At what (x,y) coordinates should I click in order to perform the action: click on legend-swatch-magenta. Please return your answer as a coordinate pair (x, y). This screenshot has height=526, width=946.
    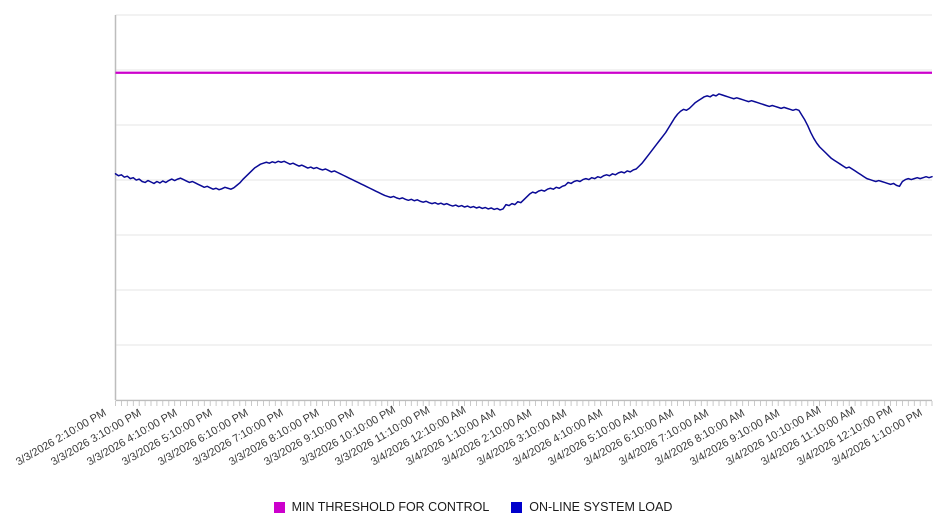
    Looking at the image, I should click on (279, 507).